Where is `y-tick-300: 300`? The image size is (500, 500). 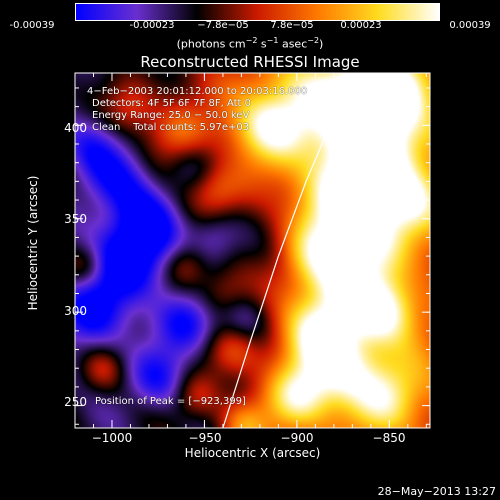 y-tick-300: 300 is located at coordinates (75, 311).